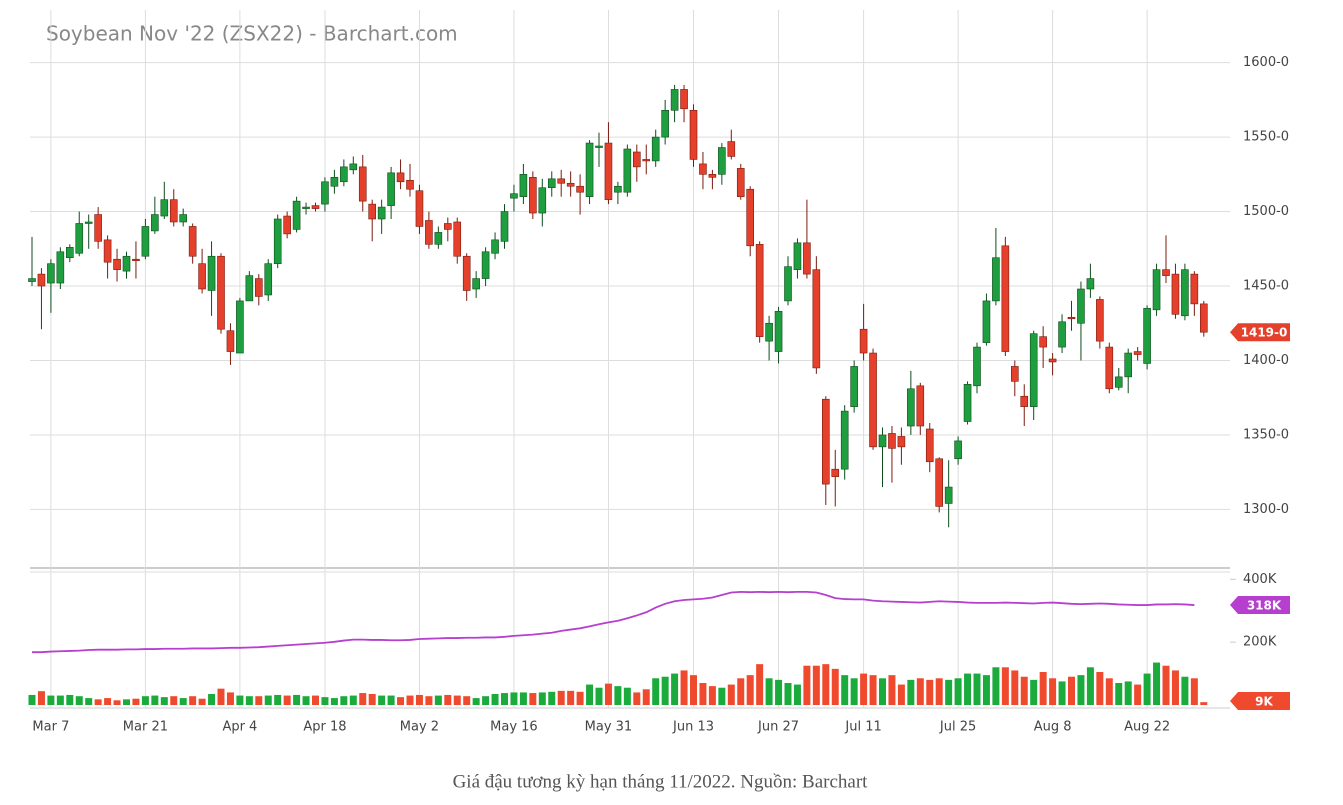 The height and width of the screenshot is (805, 1343). What do you see at coordinates (693, 727) in the screenshot?
I see `x-tick-label: Jun 13` at bounding box center [693, 727].